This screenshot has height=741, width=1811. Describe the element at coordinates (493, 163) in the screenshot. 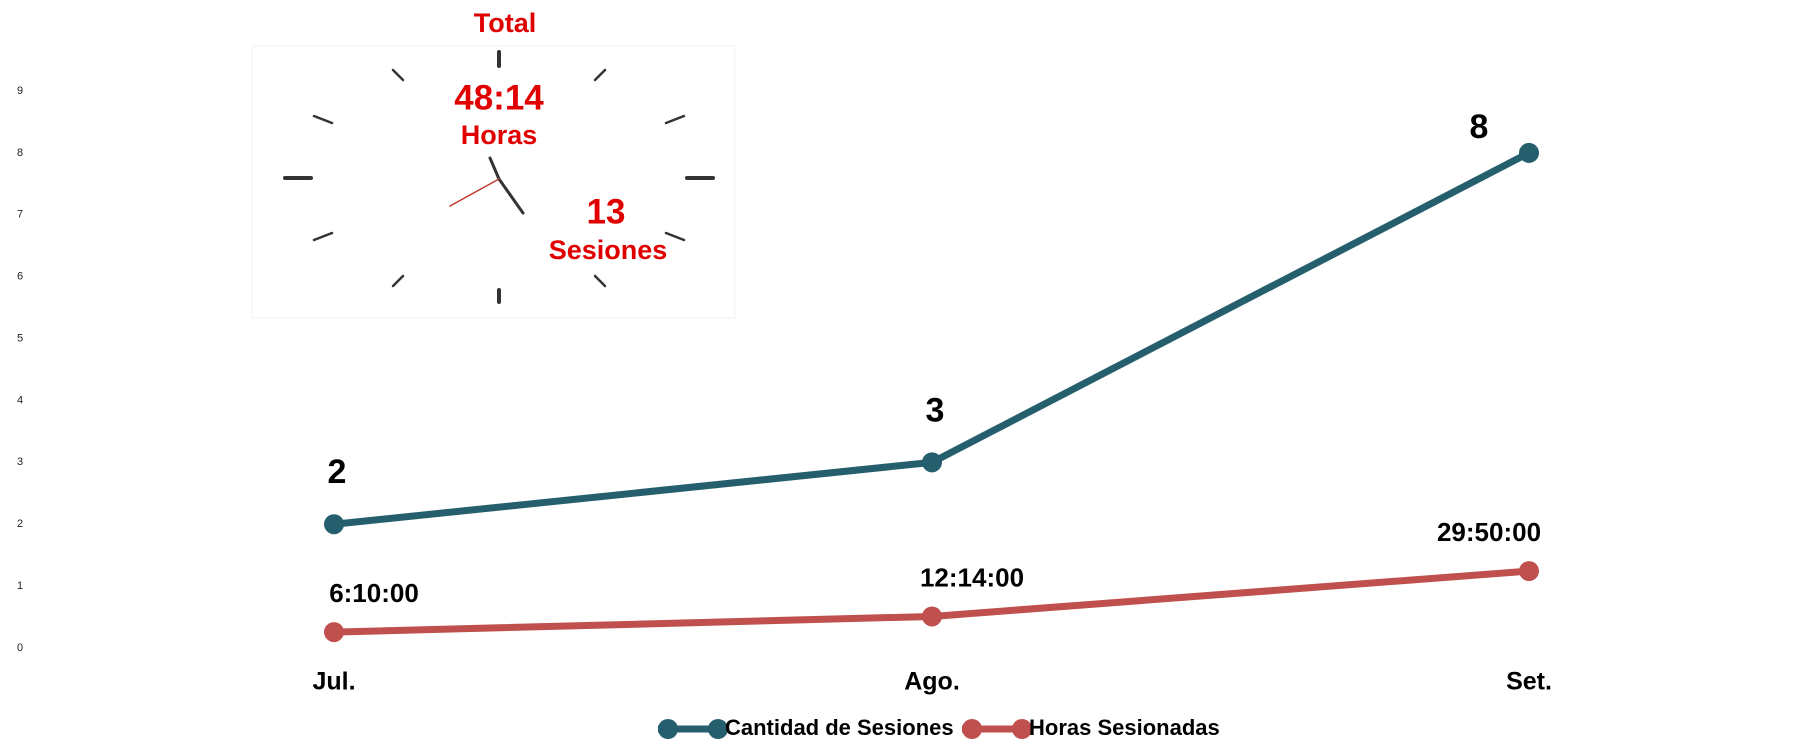

I see `clock: Total 48:14 Horas 13 Sesiones` at that location.